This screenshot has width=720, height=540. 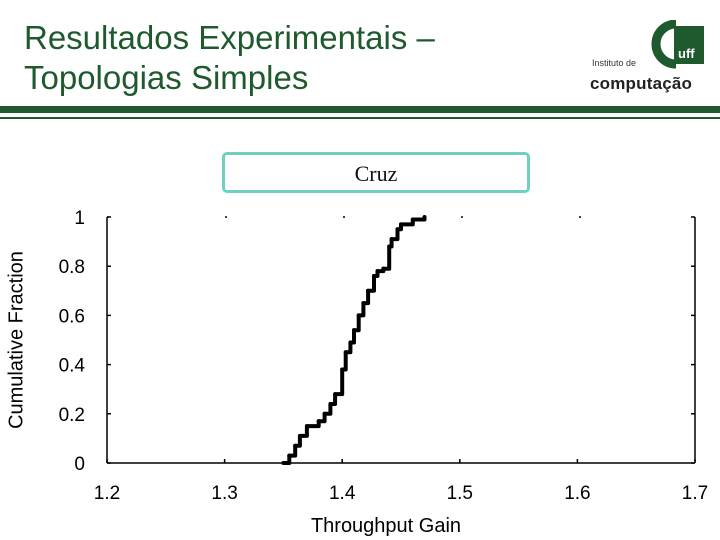 I want to click on y-axis-label: Cumulative Fraction, so click(x=16, y=340).